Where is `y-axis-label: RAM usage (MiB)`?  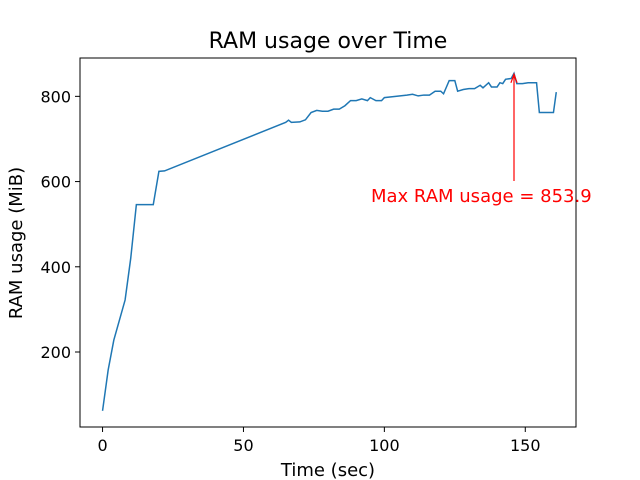 y-axis-label: RAM usage (MiB) is located at coordinates (16, 243).